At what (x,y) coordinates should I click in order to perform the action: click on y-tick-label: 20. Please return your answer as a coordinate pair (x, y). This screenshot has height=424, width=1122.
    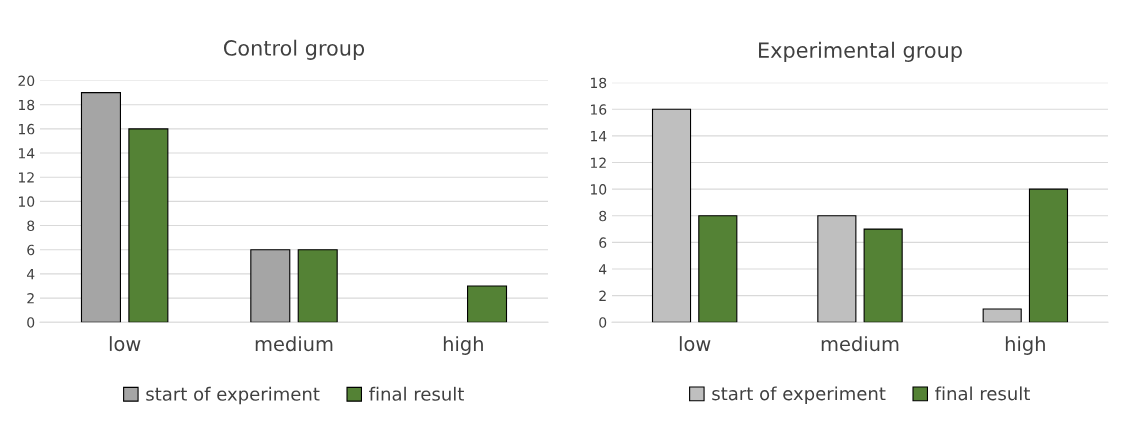
    Looking at the image, I should click on (26, 81).